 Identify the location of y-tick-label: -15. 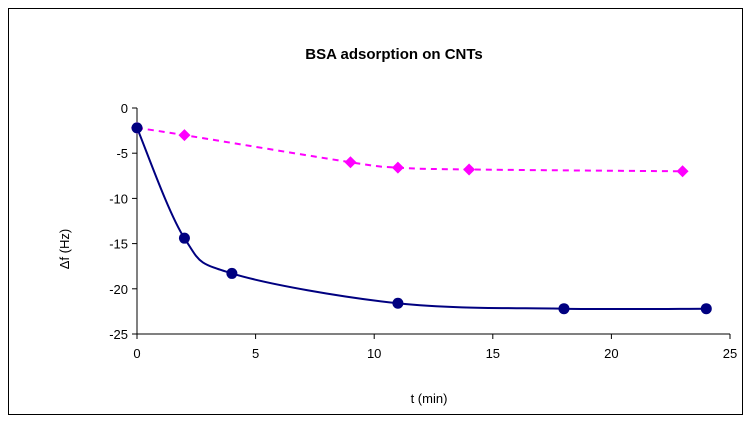
(118, 244).